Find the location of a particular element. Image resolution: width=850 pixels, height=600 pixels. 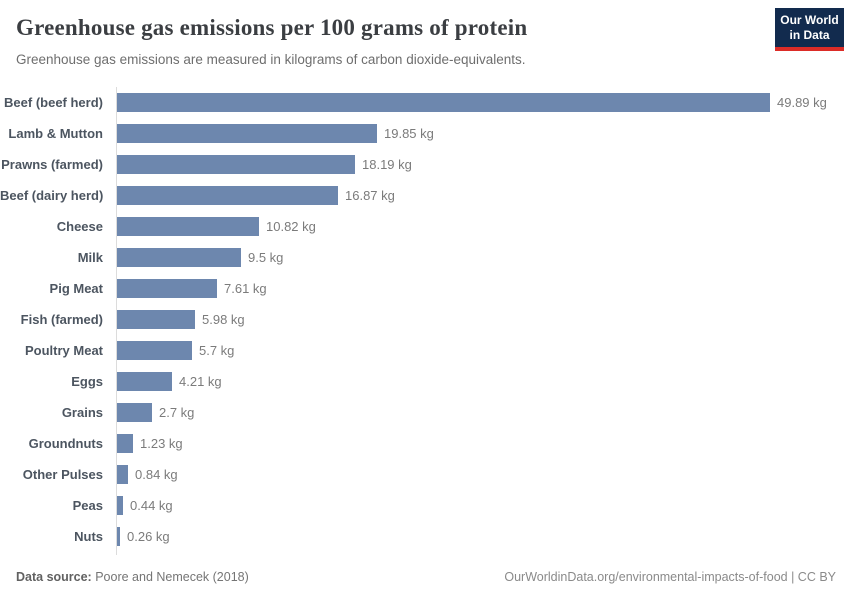

bar-row: Prawns (farmed) 18.19 kg is located at coordinates (425, 164).